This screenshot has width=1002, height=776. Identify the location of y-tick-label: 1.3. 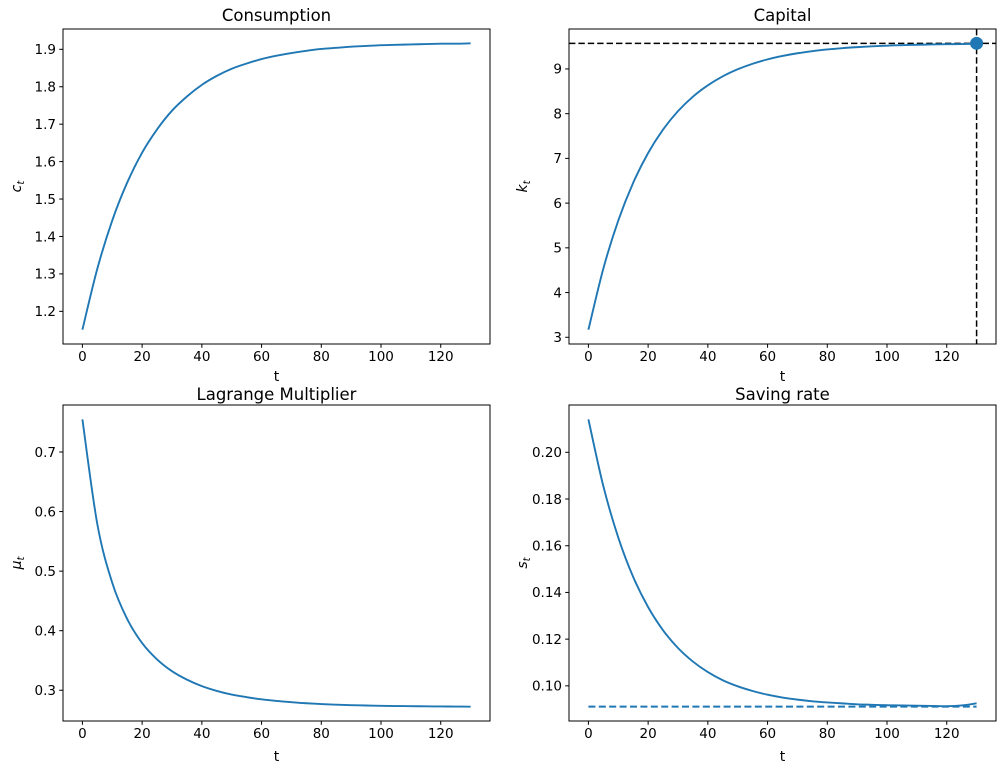
(45, 275).